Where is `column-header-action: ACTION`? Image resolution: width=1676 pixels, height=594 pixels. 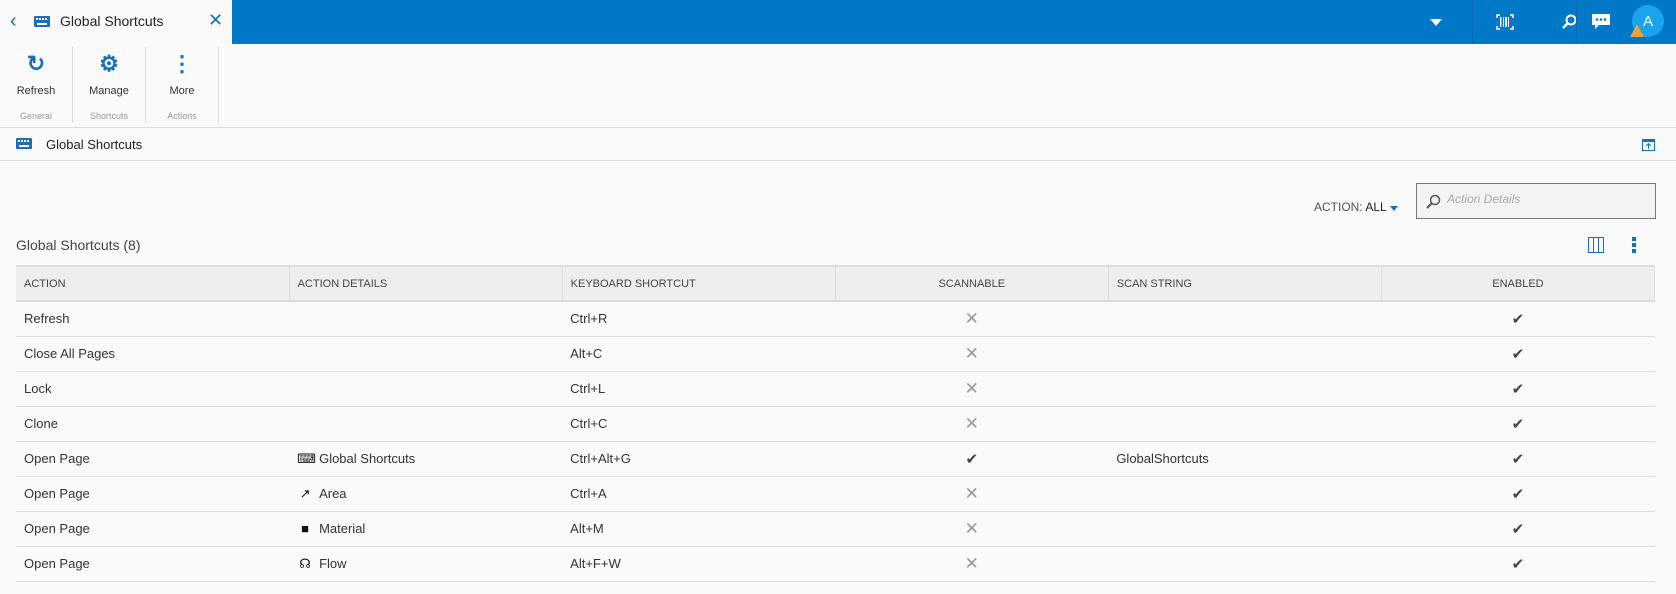 column-header-action: ACTION is located at coordinates (153, 283).